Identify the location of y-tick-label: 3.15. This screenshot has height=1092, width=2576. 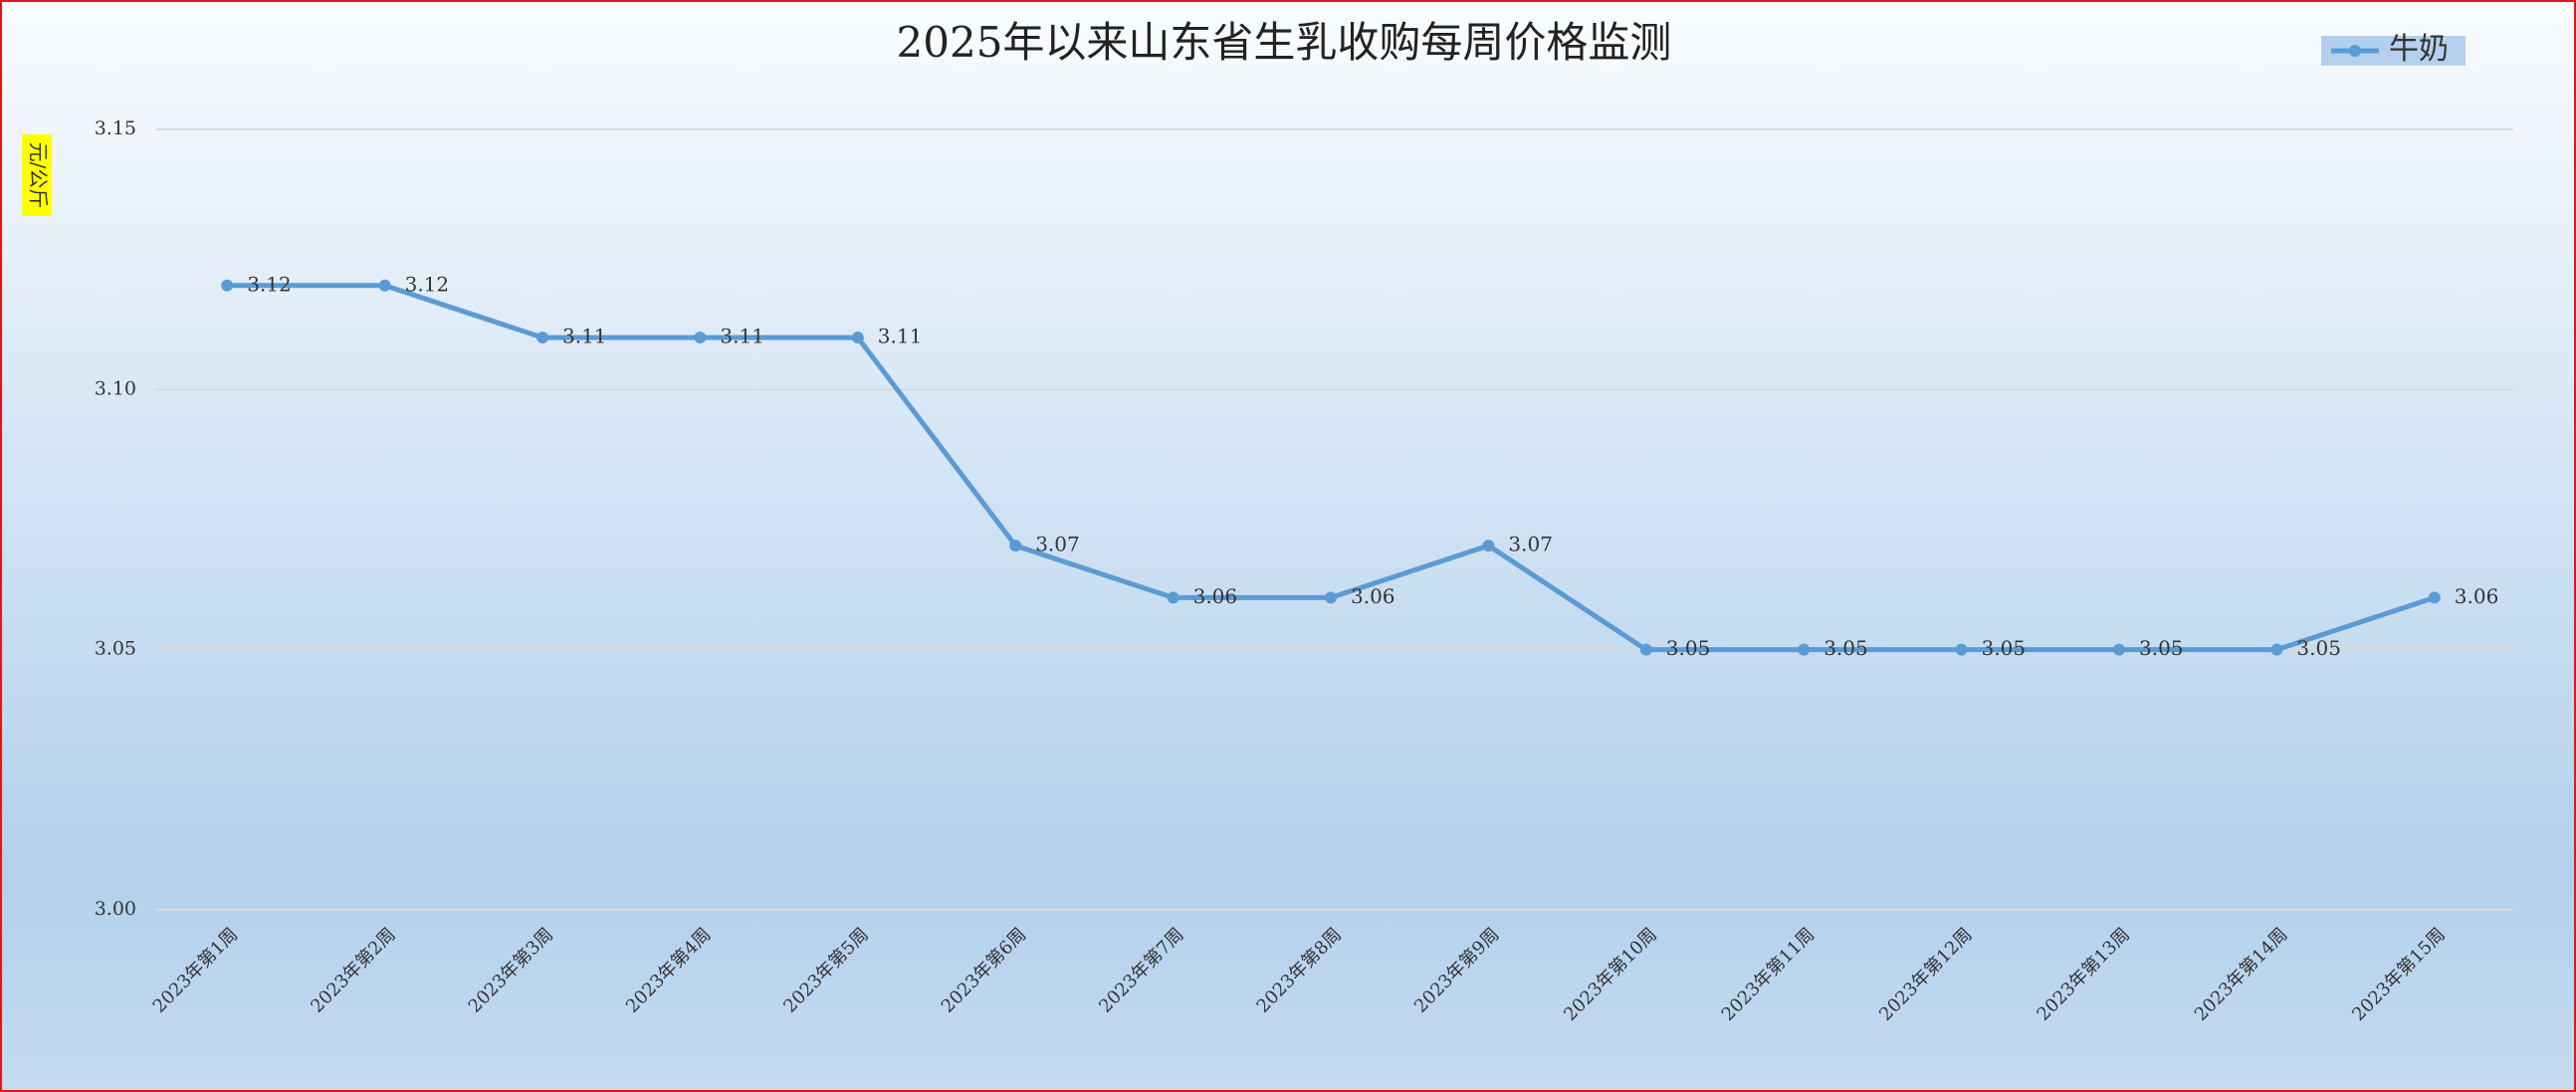
(115, 128).